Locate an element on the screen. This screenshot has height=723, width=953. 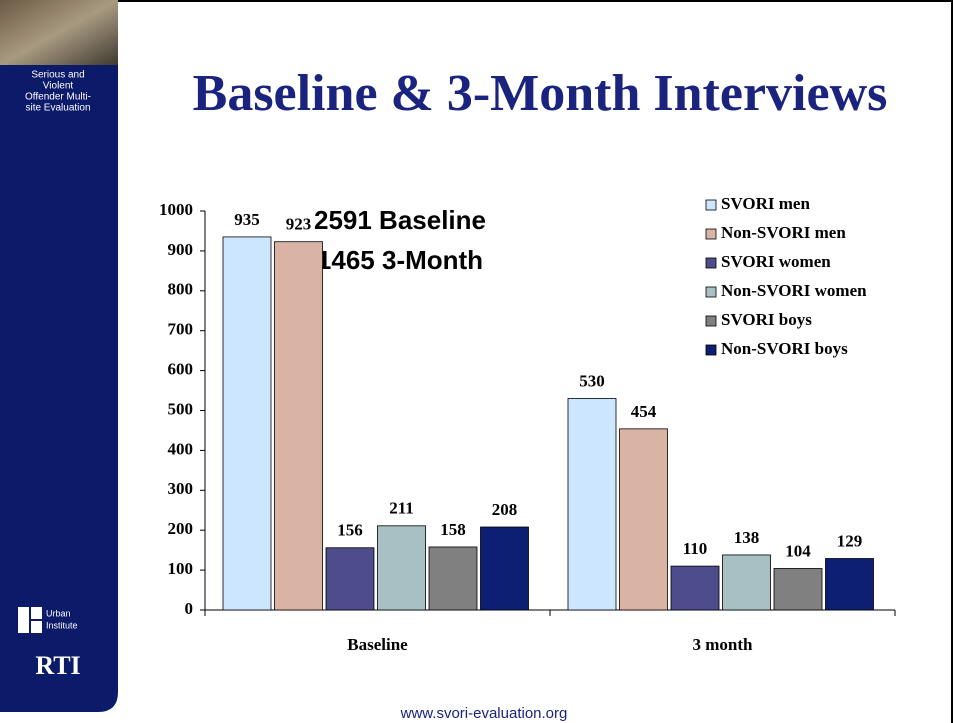
urban-label: Urban is located at coordinates (58, 613).